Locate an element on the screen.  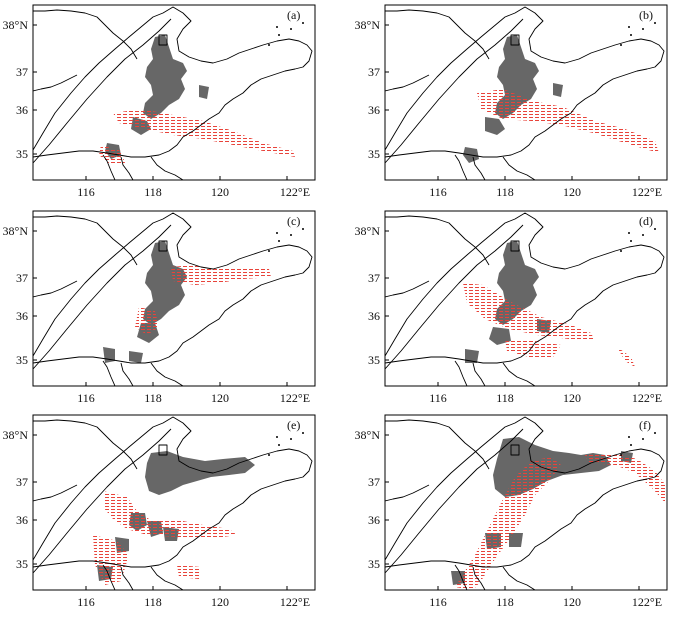
panel-label: (c) is located at coordinates (294, 221).